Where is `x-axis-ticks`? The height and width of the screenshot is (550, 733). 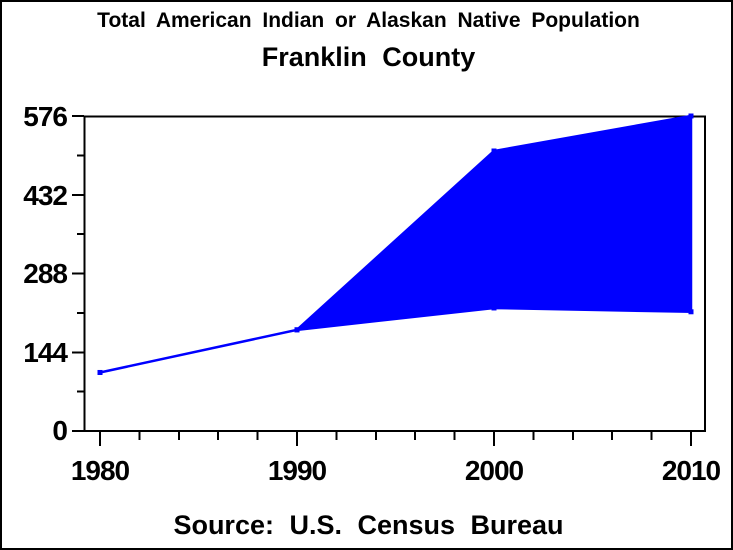 x-axis-ticks is located at coordinates (395, 439).